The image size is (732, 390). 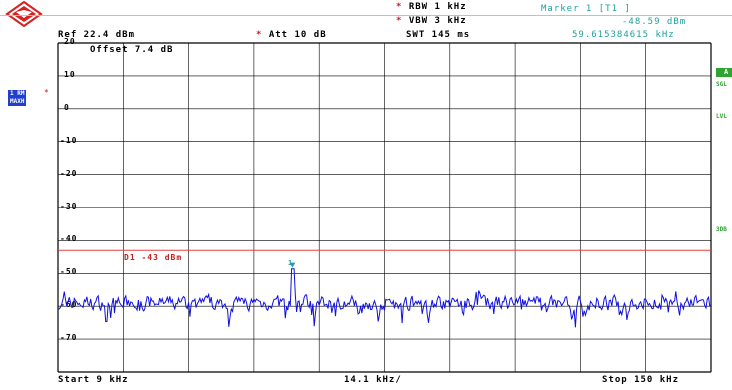 I want to click on start-frequency: Start 9 kHz, so click(x=93, y=380).